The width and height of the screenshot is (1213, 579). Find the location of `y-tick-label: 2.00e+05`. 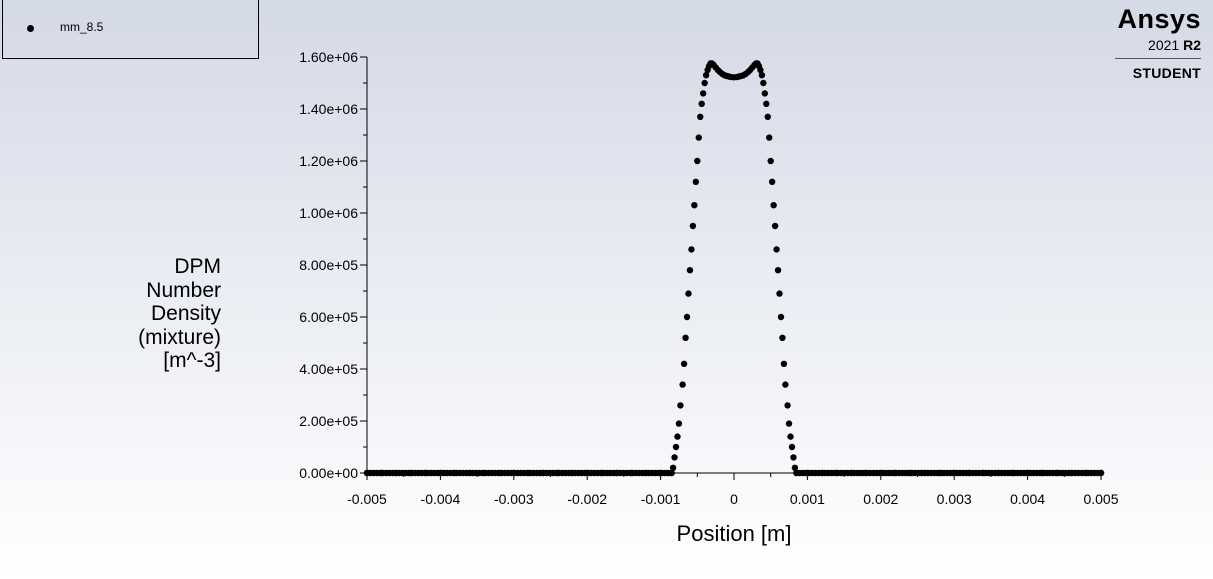

y-tick-label: 2.00e+05 is located at coordinates (328, 421).